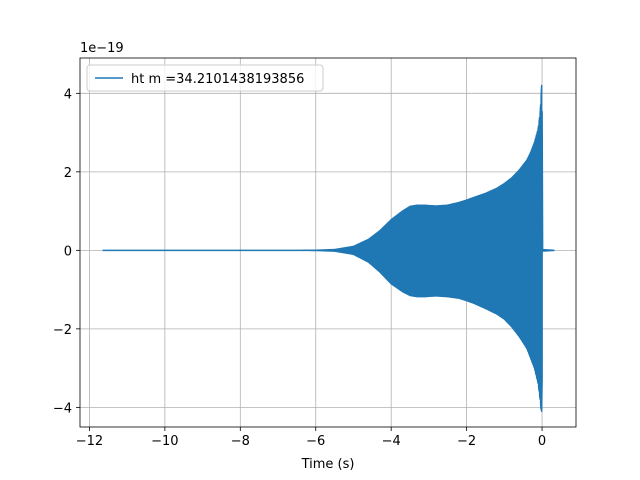 This screenshot has height=480, width=640. Describe the element at coordinates (391, 441) in the screenshot. I see `x-tick-label: −4` at that location.